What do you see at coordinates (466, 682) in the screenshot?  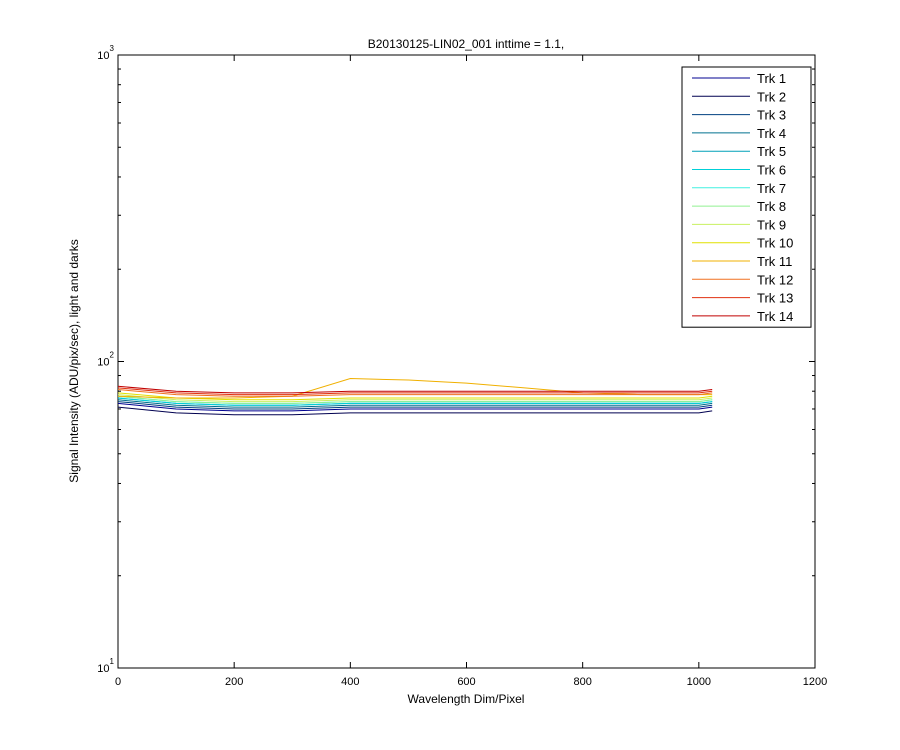 I see `x-tick-label: 600` at bounding box center [466, 682].